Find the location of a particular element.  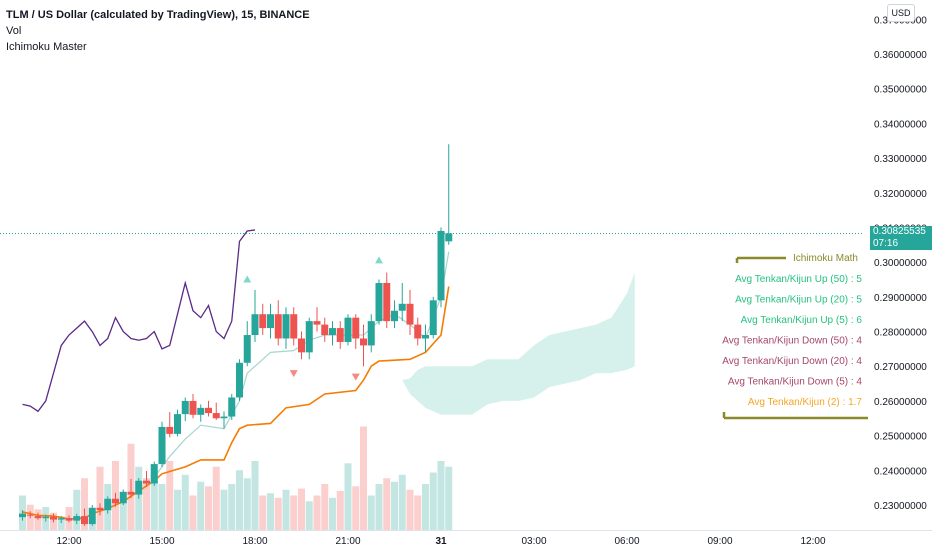

y-tick-label: 0.30000000 is located at coordinates (900, 263).